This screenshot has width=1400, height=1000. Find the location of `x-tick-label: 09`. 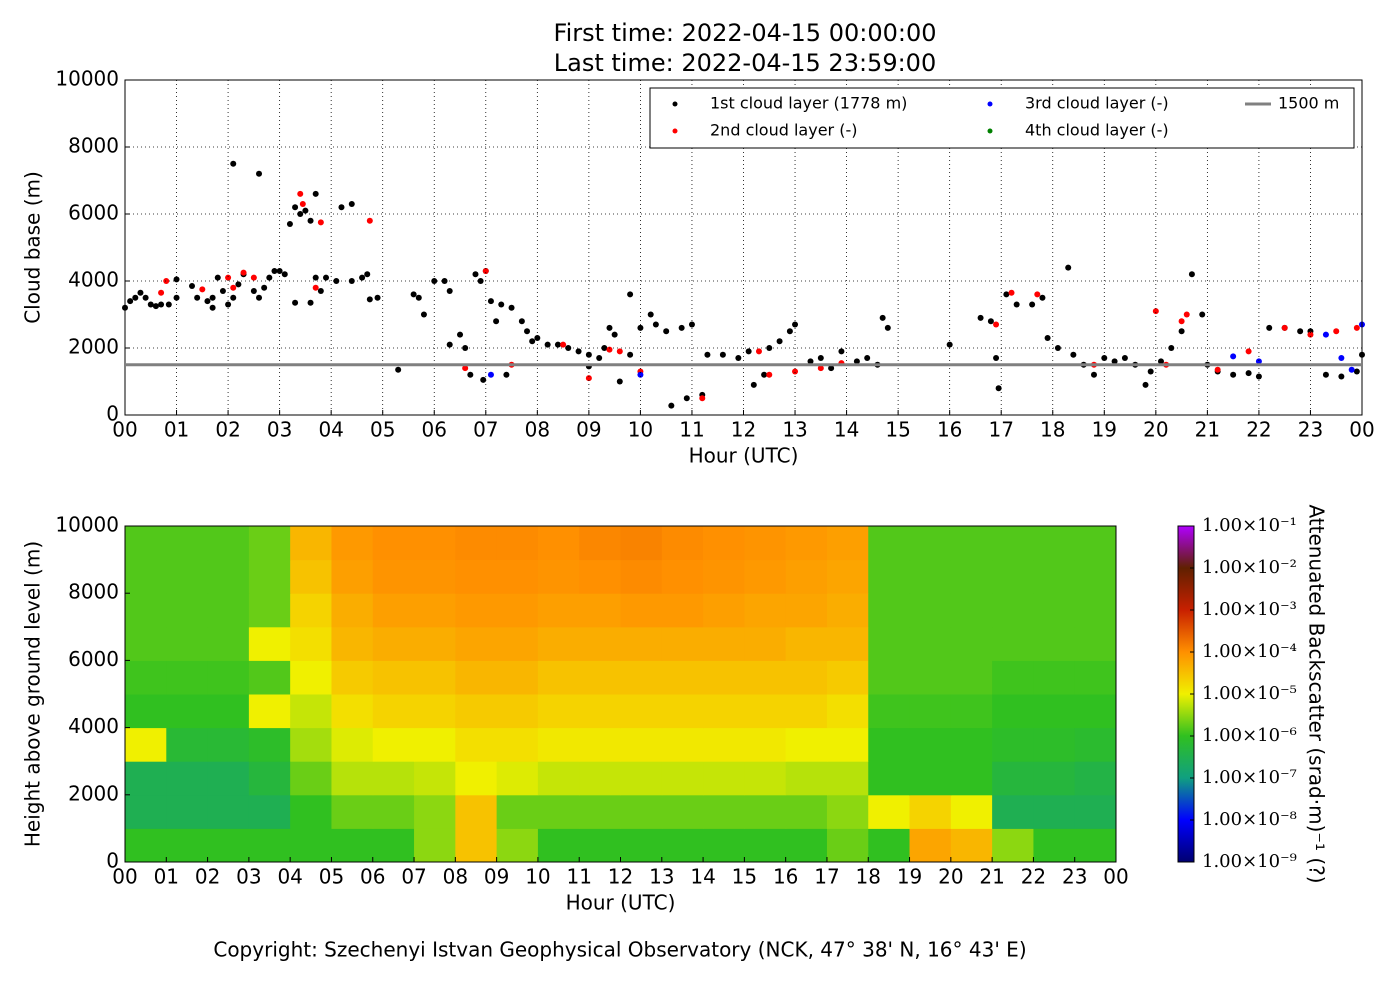

x-tick-label: 09 is located at coordinates (496, 877).